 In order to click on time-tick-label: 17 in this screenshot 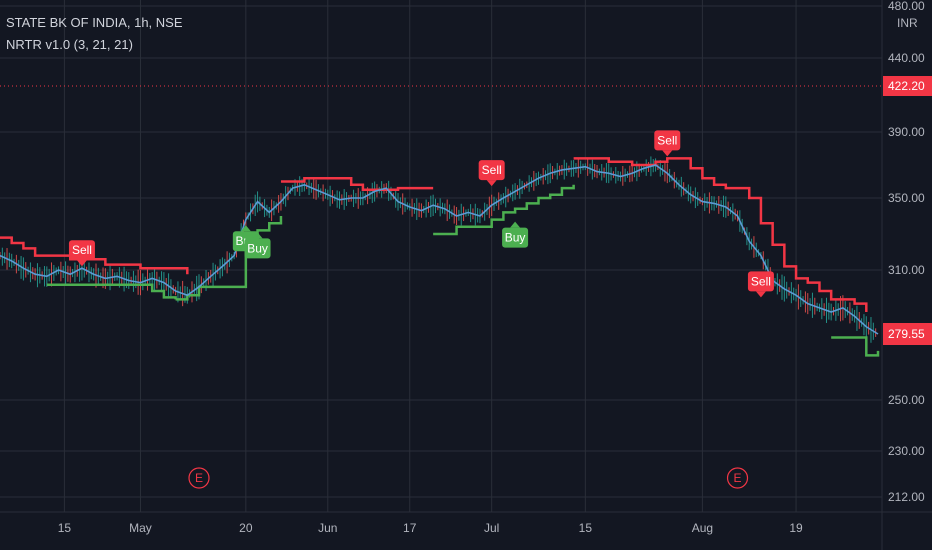, I will do `click(410, 528)`.